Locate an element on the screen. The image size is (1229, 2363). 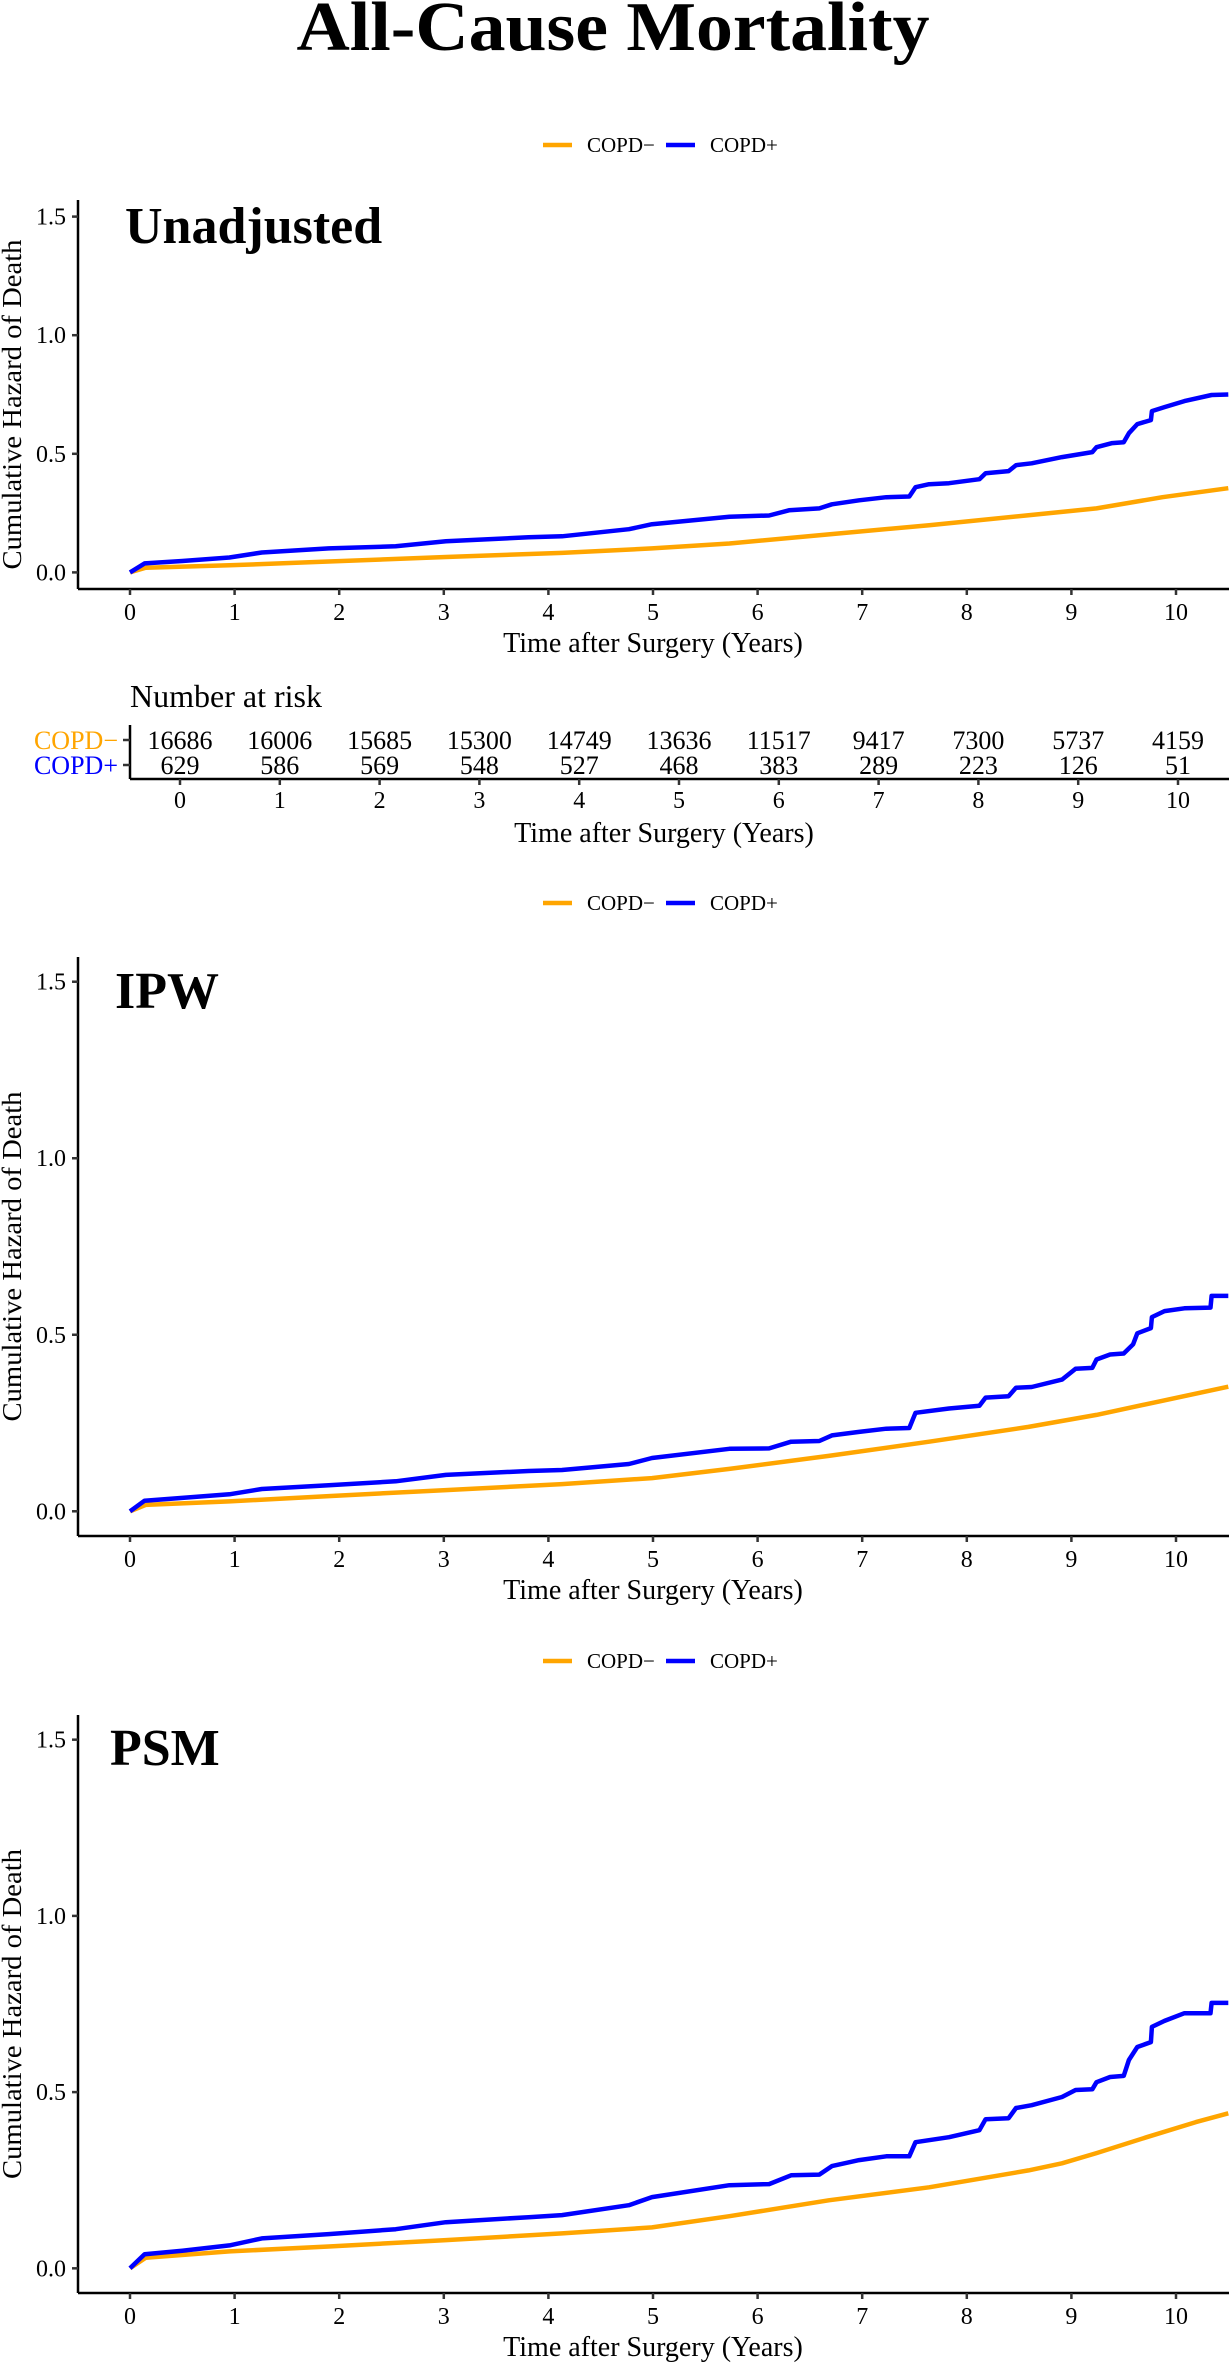
risk-x-tick-label: 8 is located at coordinates (978, 801).